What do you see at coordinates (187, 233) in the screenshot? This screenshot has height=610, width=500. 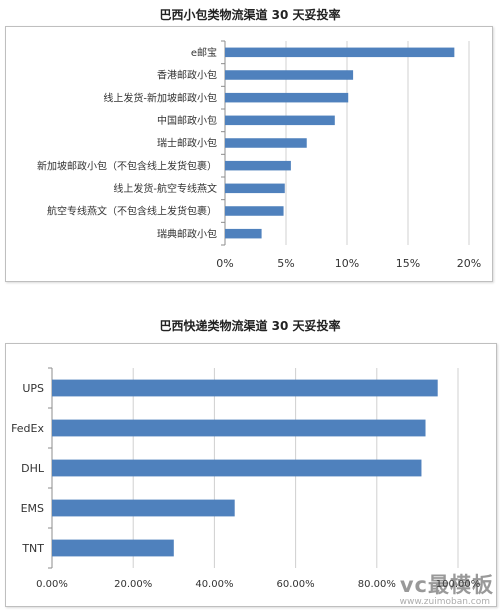 I see `chart1-category-label: 瑞典邮政小包` at bounding box center [187, 233].